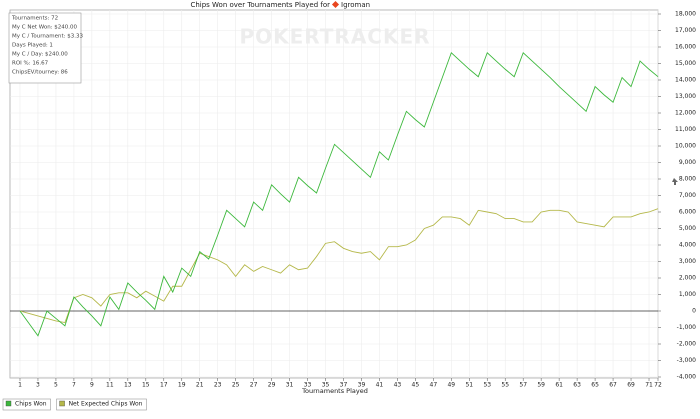 The width and height of the screenshot is (700, 419). I want to click on x-tick-label: 55, so click(505, 385).